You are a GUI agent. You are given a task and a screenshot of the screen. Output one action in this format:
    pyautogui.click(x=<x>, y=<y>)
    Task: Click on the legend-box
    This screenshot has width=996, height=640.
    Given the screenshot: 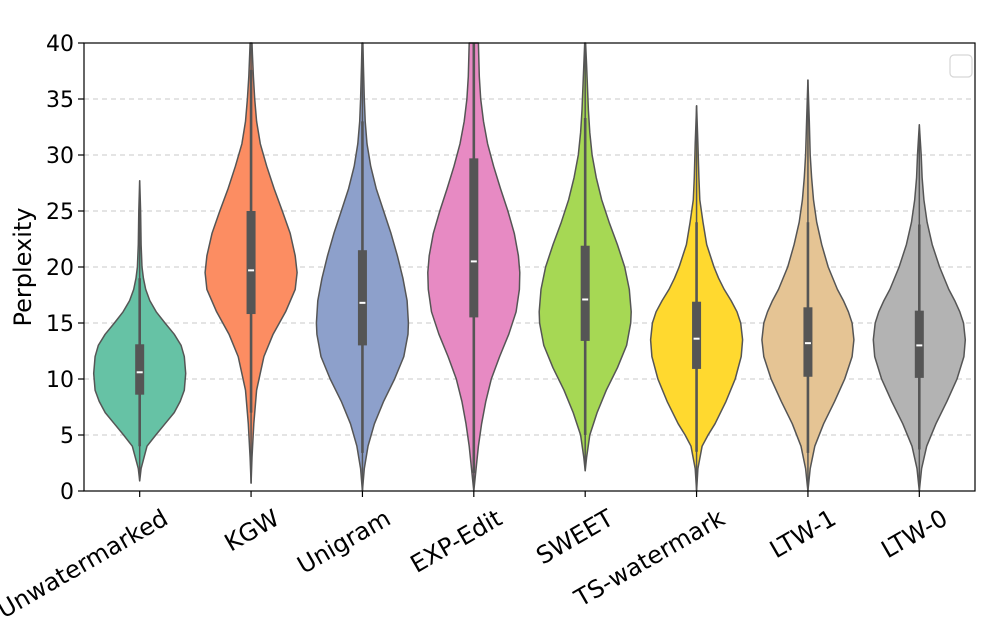 What is the action you would take?
    pyautogui.click(x=961, y=66)
    